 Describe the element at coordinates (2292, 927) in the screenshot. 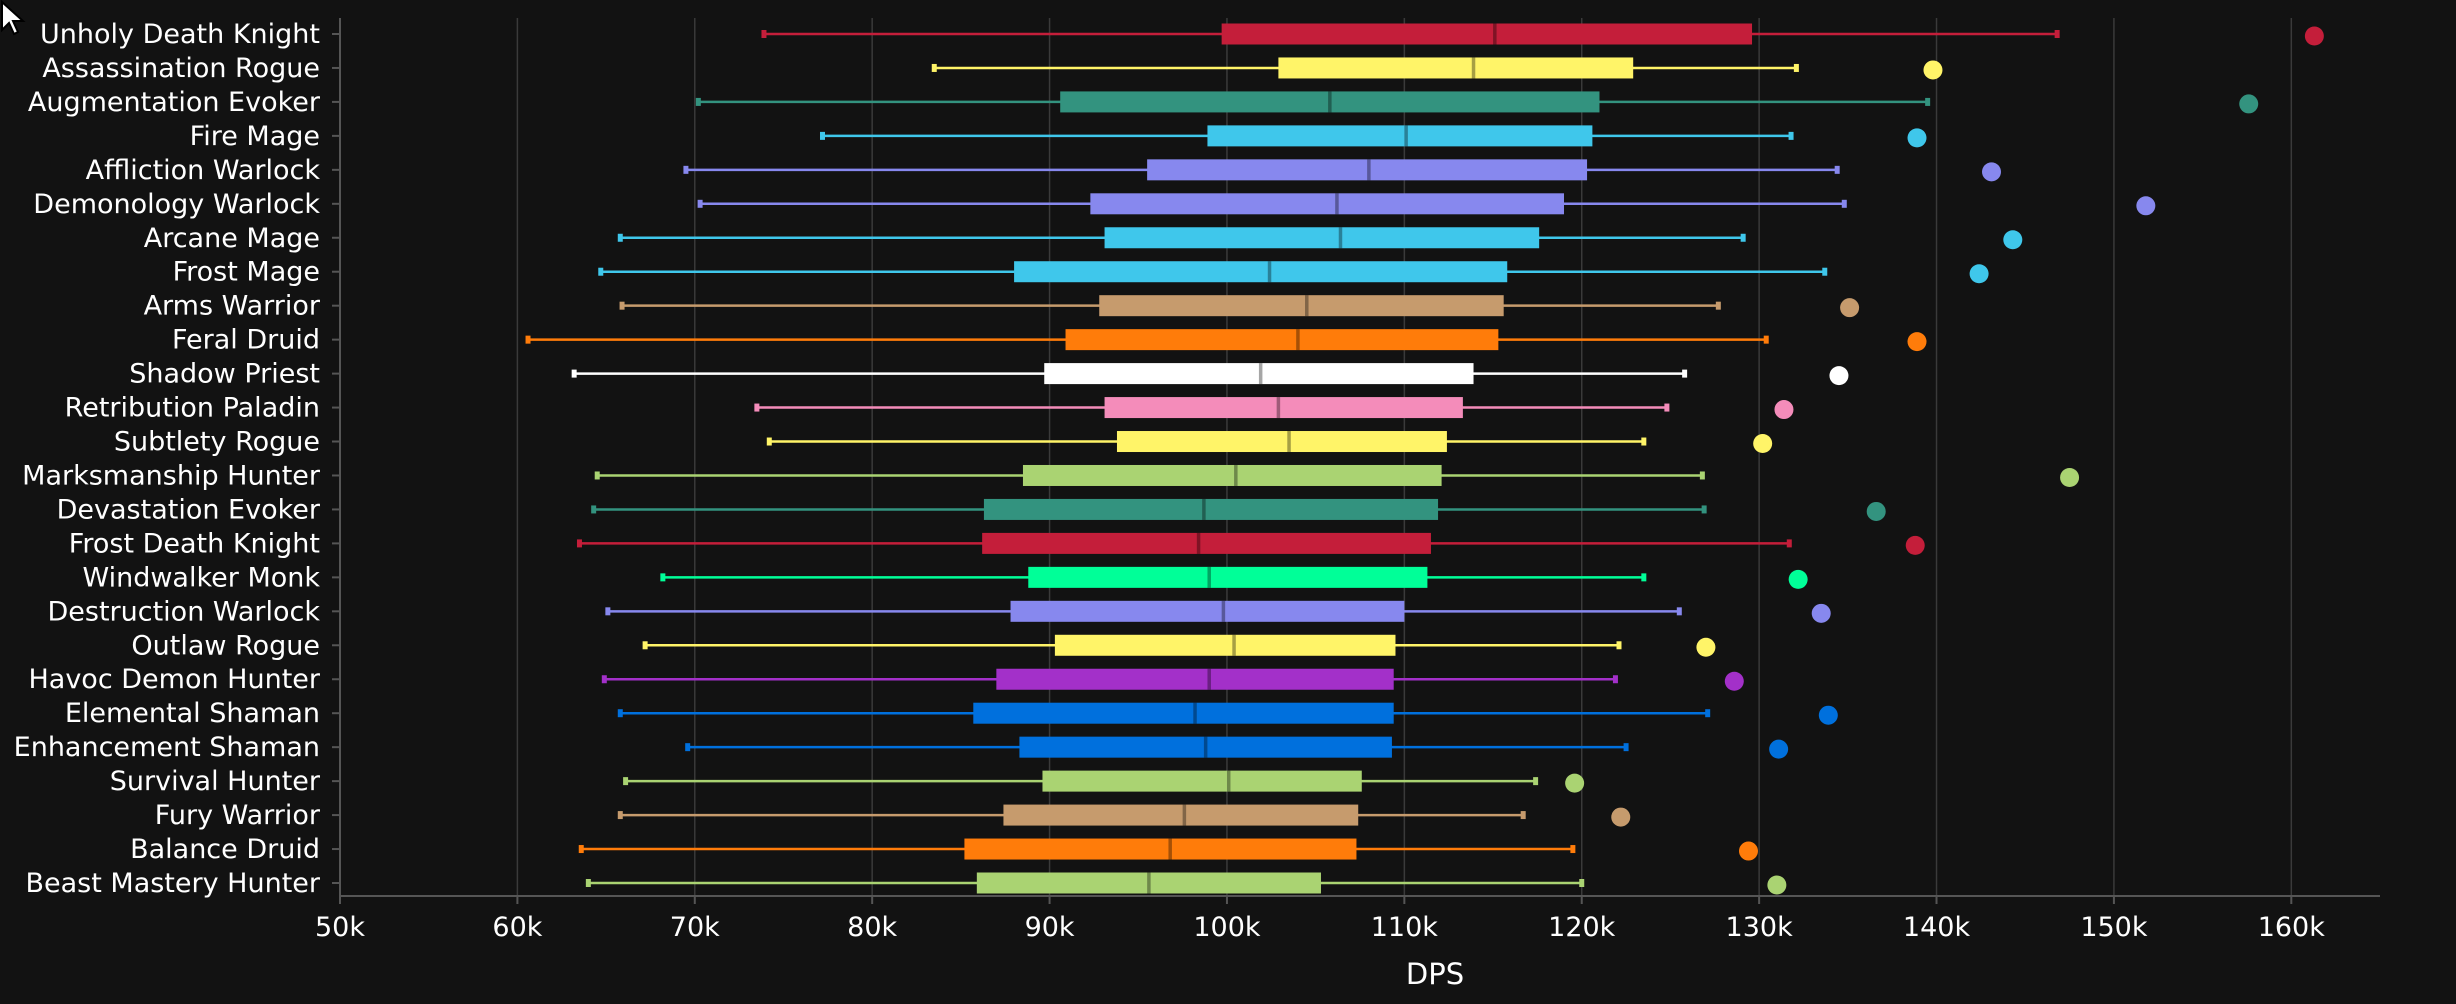

I see `x-tick-label: 160k` at that location.